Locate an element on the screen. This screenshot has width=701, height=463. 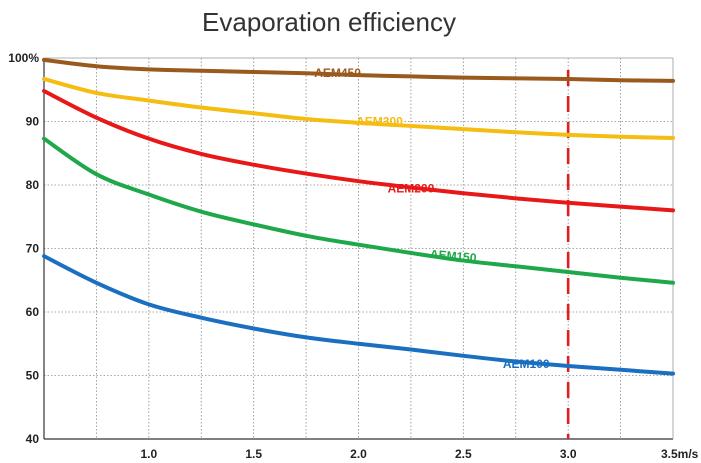
x-tick-label: 1.5 is located at coordinates (253, 454).